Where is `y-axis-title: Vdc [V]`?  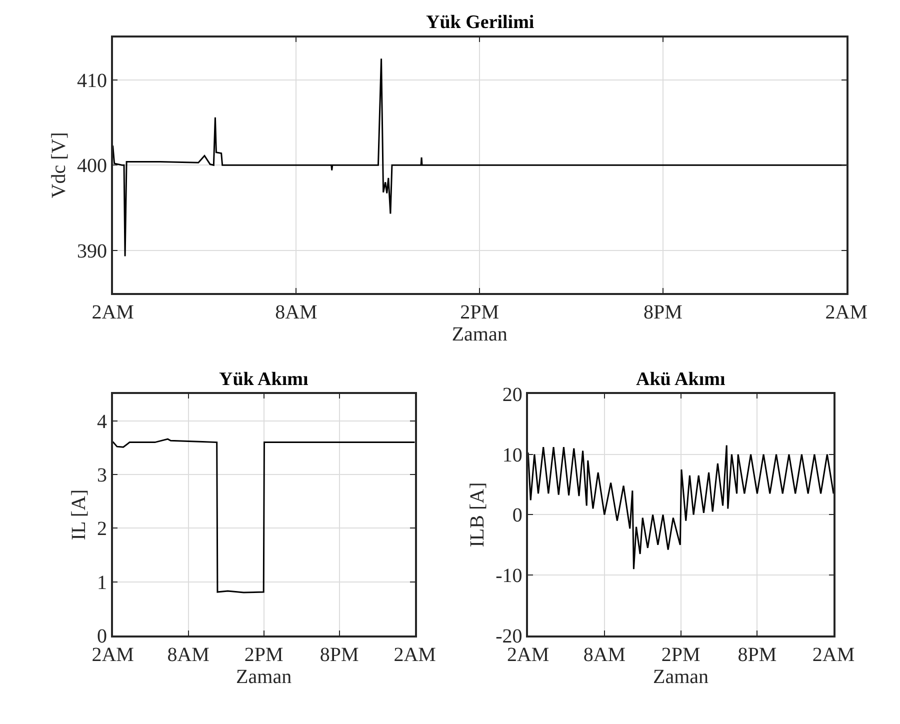 y-axis-title: Vdc [V] is located at coordinates (59, 165).